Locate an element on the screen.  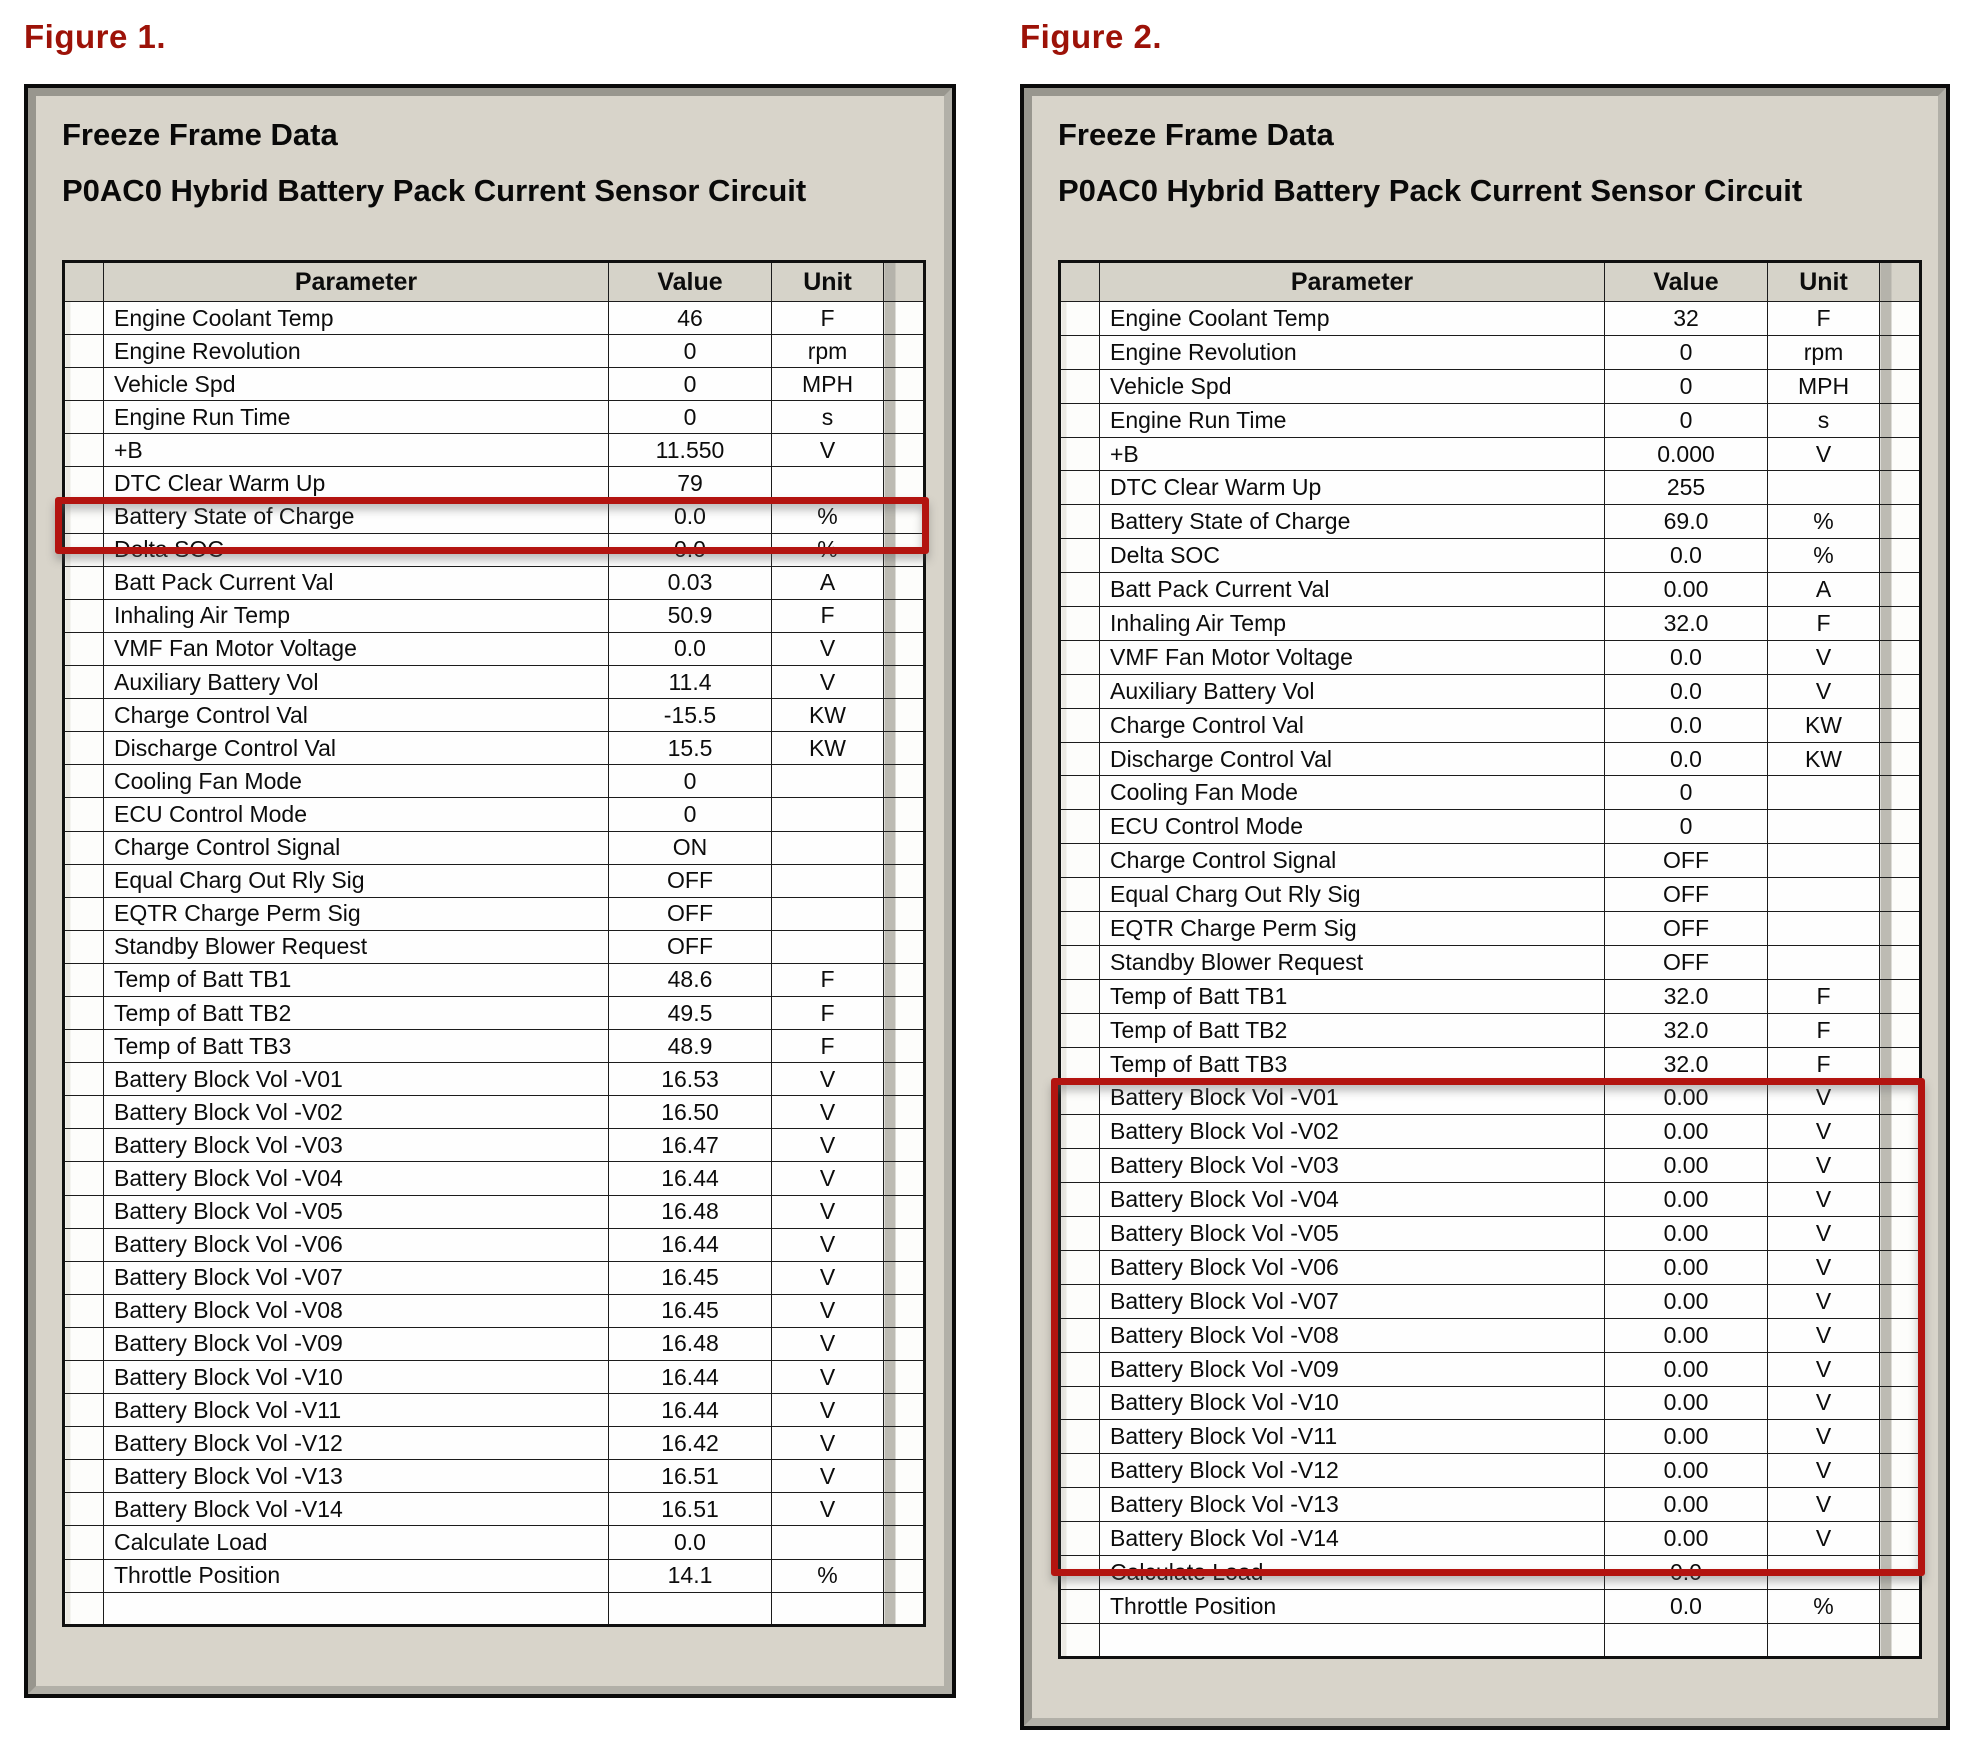
unit-cell: F is located at coordinates (1823, 1030).